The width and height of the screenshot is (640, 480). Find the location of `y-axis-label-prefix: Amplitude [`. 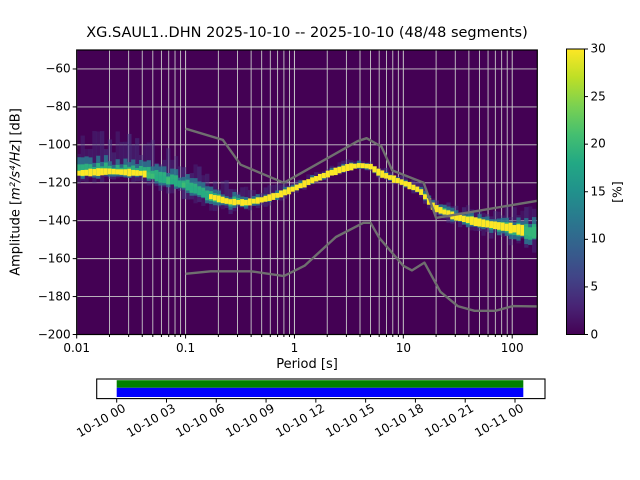

y-axis-label-prefix: Amplitude [ is located at coordinates (16, 237).